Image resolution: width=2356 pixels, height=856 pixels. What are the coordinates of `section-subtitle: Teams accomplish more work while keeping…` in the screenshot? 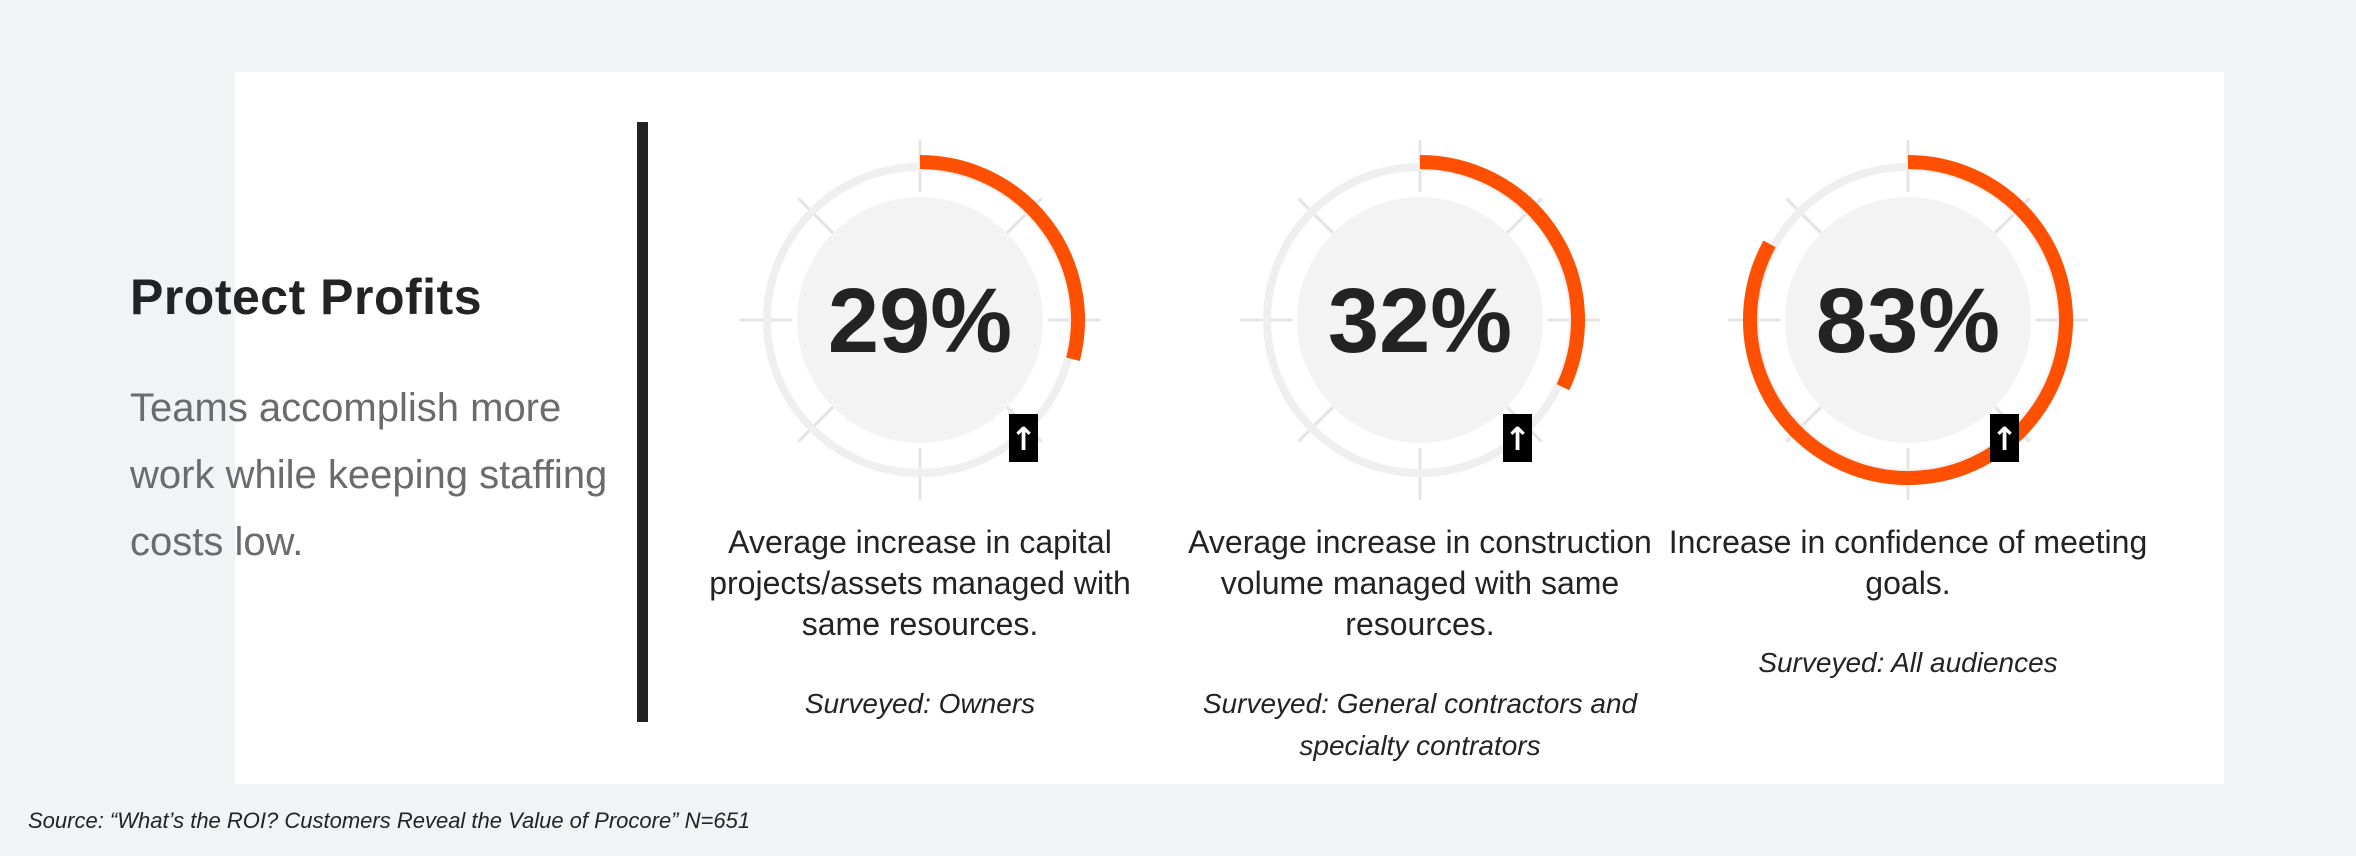 It's located at (369, 475).